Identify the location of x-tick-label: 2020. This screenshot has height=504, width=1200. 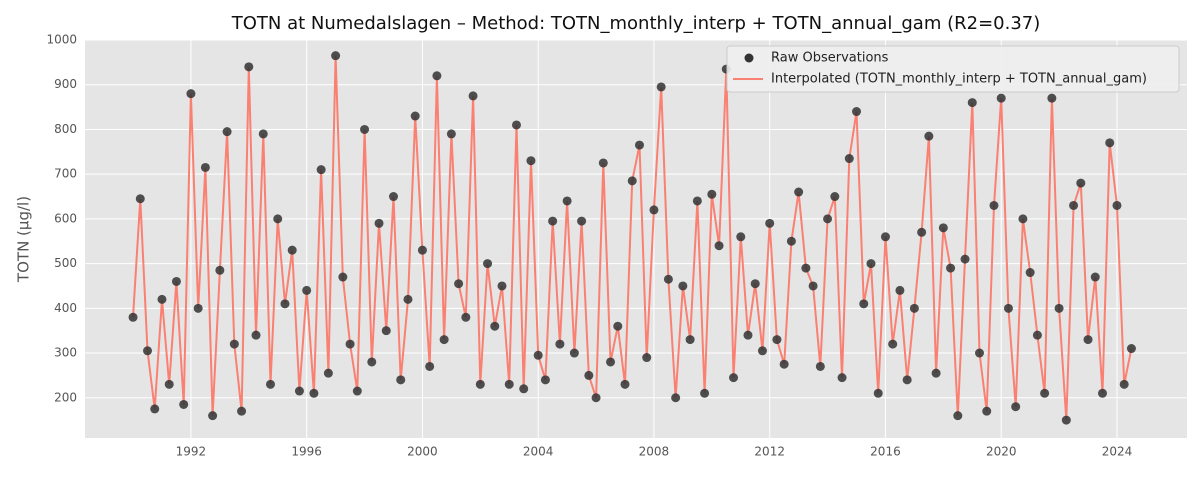
(1001, 452).